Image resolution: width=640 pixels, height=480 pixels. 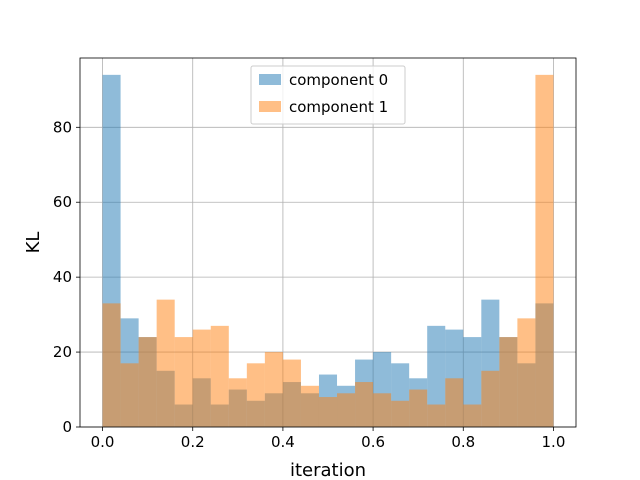 I want to click on x-tick-label: 0.6, so click(x=373, y=442).